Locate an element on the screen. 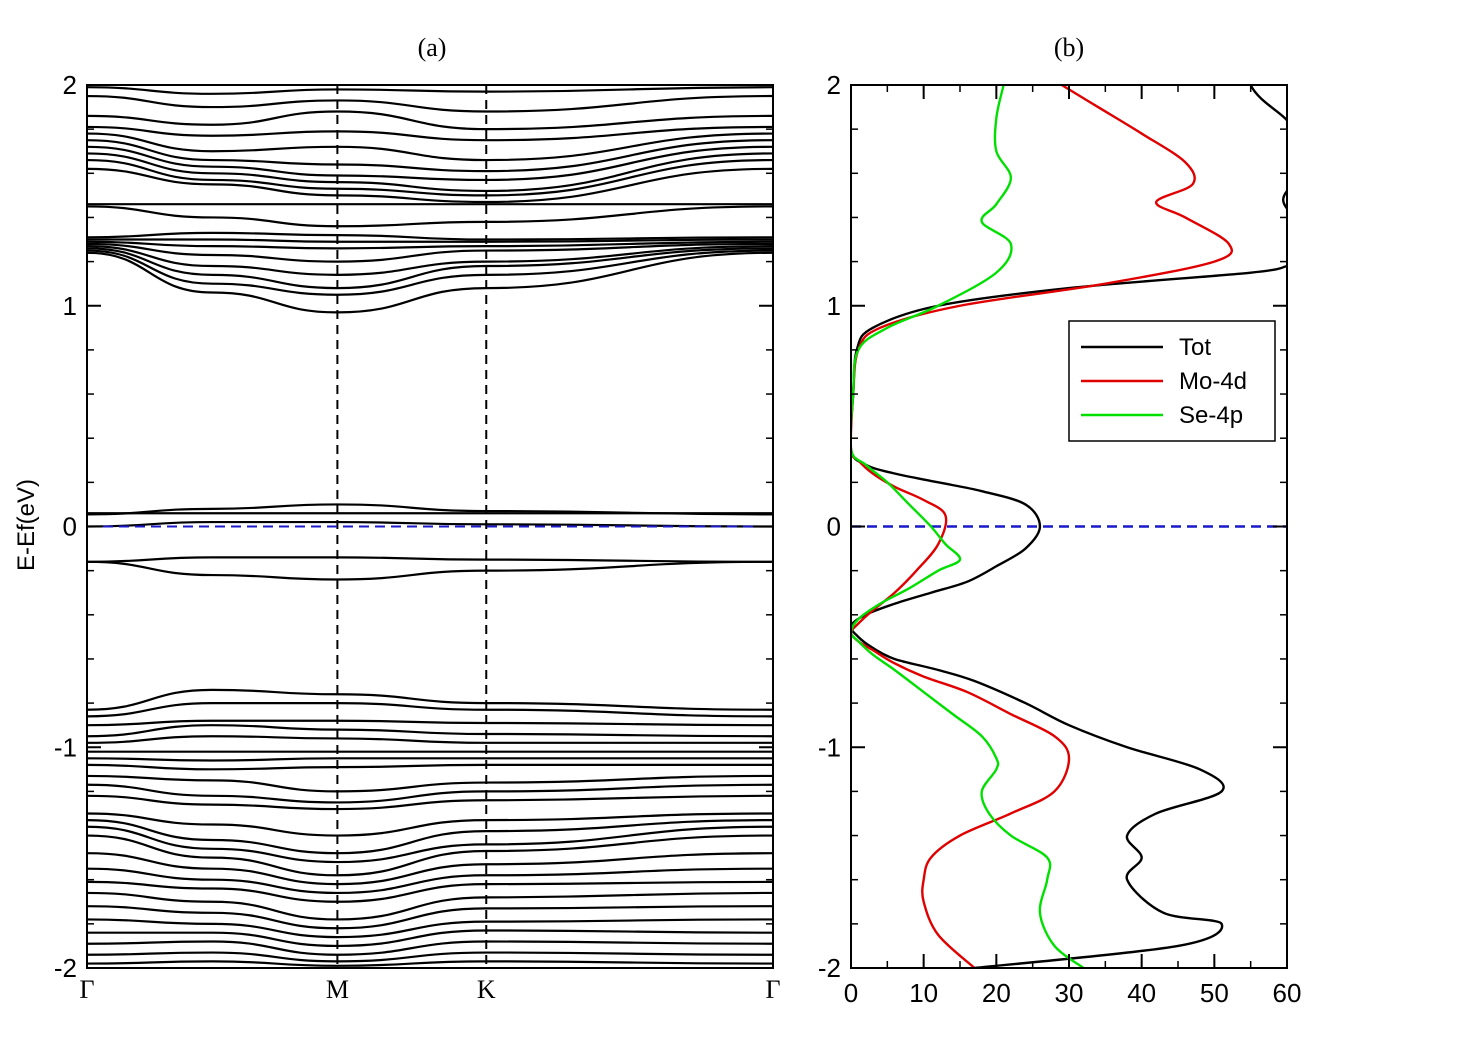 This screenshot has width=1471, height=1040. kpoint-label-0: Γ is located at coordinates (86, 989).